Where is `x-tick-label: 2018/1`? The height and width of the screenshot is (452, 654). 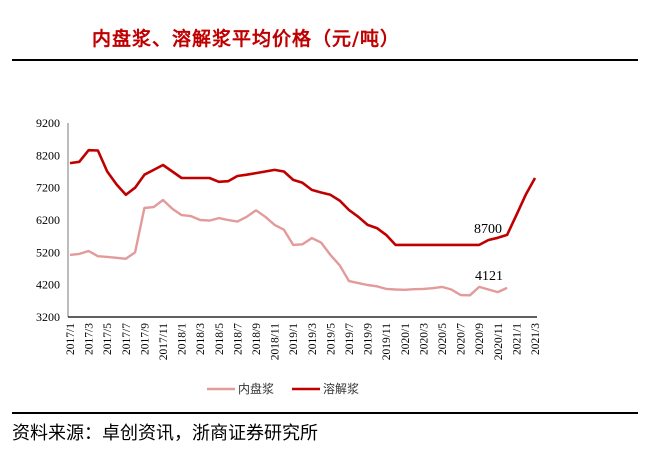 x-tick-label: 2018/1 is located at coordinates (183, 339).